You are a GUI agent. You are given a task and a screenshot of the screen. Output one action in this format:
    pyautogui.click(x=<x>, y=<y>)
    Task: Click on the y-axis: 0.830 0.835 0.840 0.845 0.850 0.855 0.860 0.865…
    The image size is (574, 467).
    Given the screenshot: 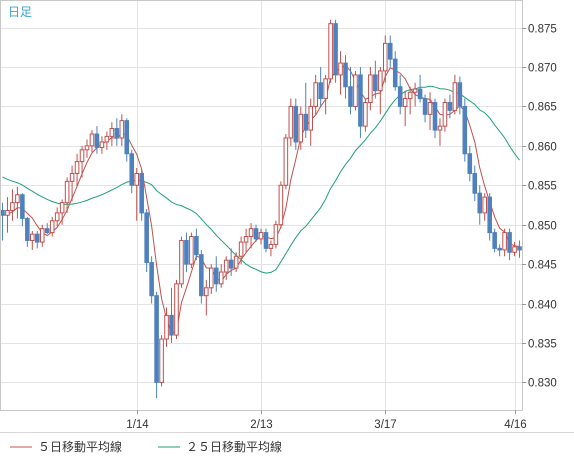 What is the action you would take?
    pyautogui.click(x=539, y=207)
    